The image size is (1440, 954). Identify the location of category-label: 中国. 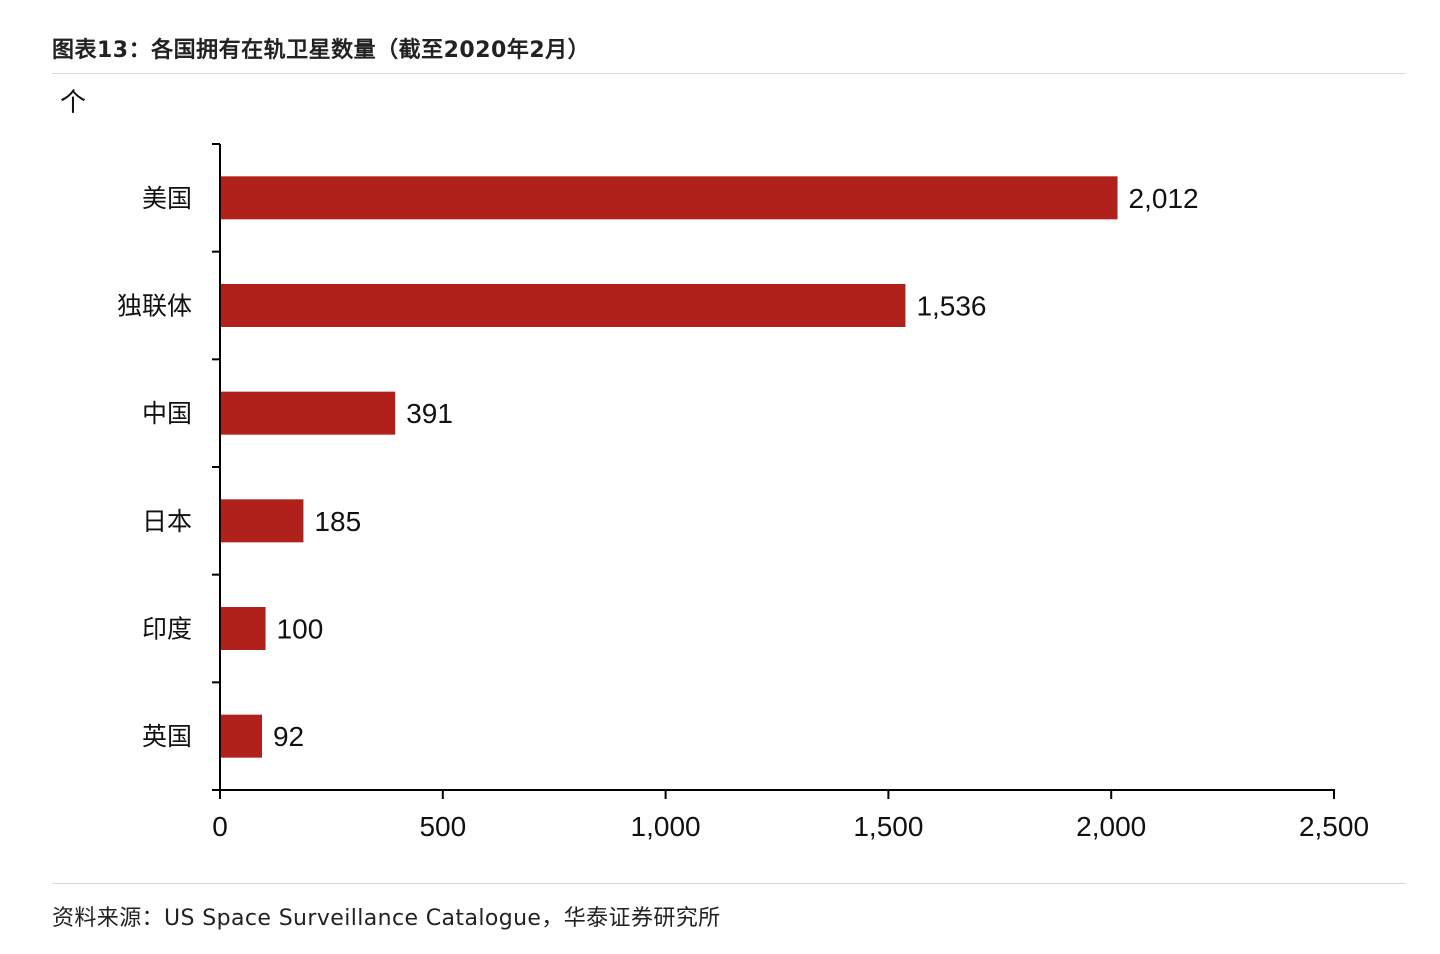
(167, 413).